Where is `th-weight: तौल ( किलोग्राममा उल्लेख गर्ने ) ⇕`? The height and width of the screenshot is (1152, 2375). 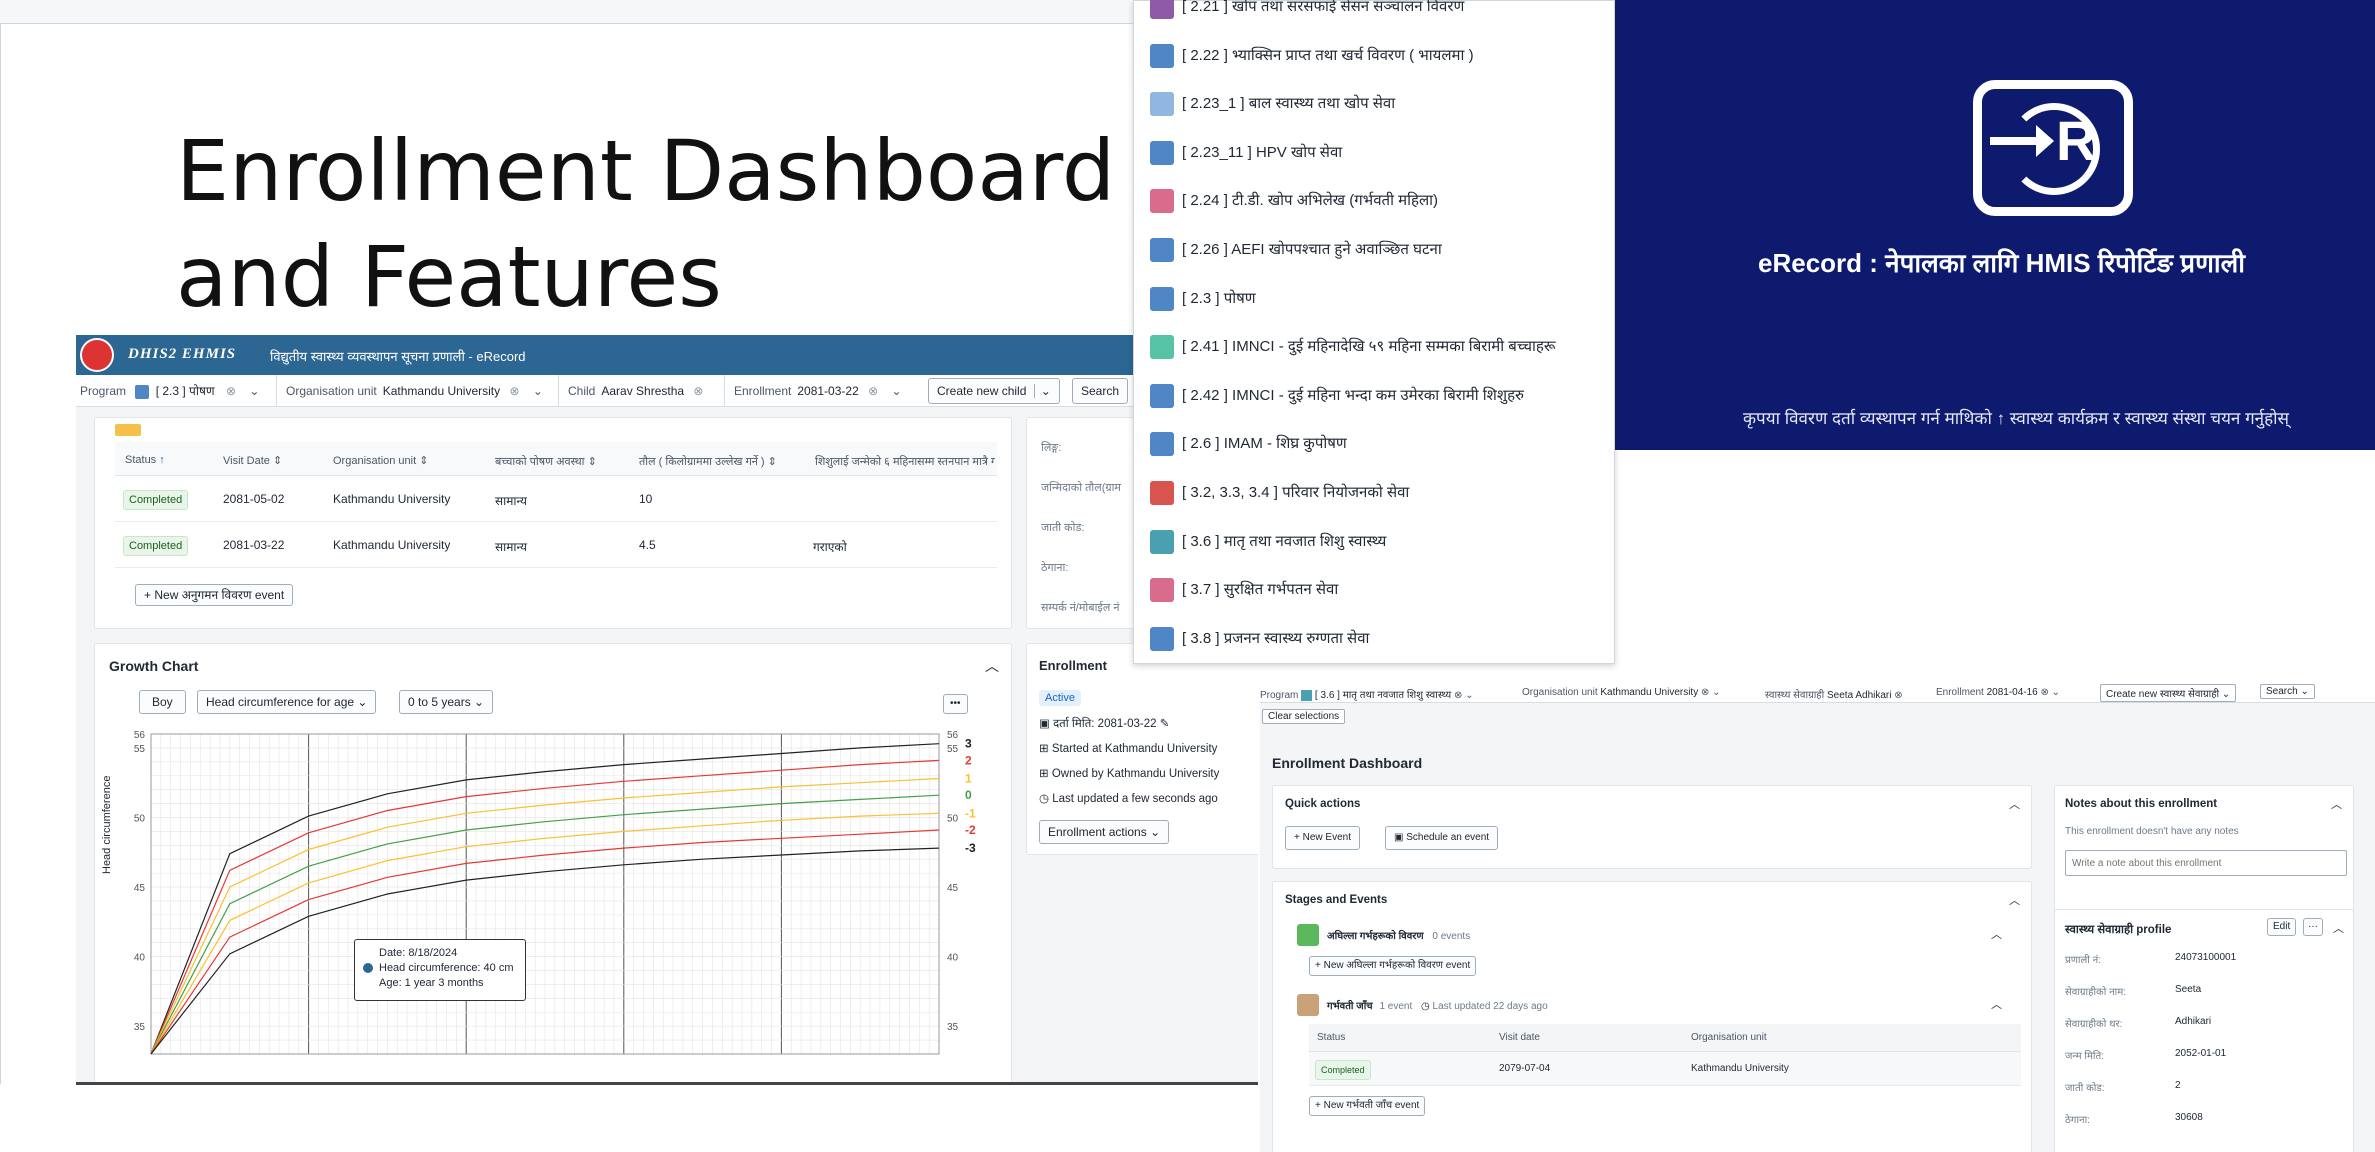 th-weight: तौल ( किलोग्राममा उल्लेख गर्ने ) ⇕ is located at coordinates (708, 462).